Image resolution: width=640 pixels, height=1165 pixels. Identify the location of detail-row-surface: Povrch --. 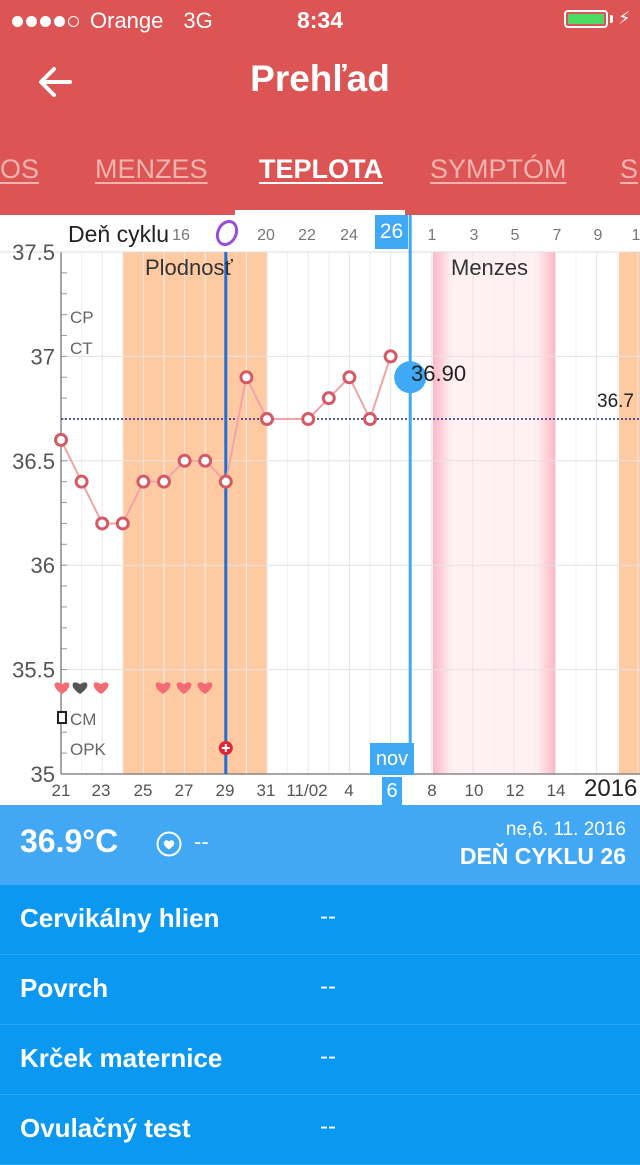
(320, 990).